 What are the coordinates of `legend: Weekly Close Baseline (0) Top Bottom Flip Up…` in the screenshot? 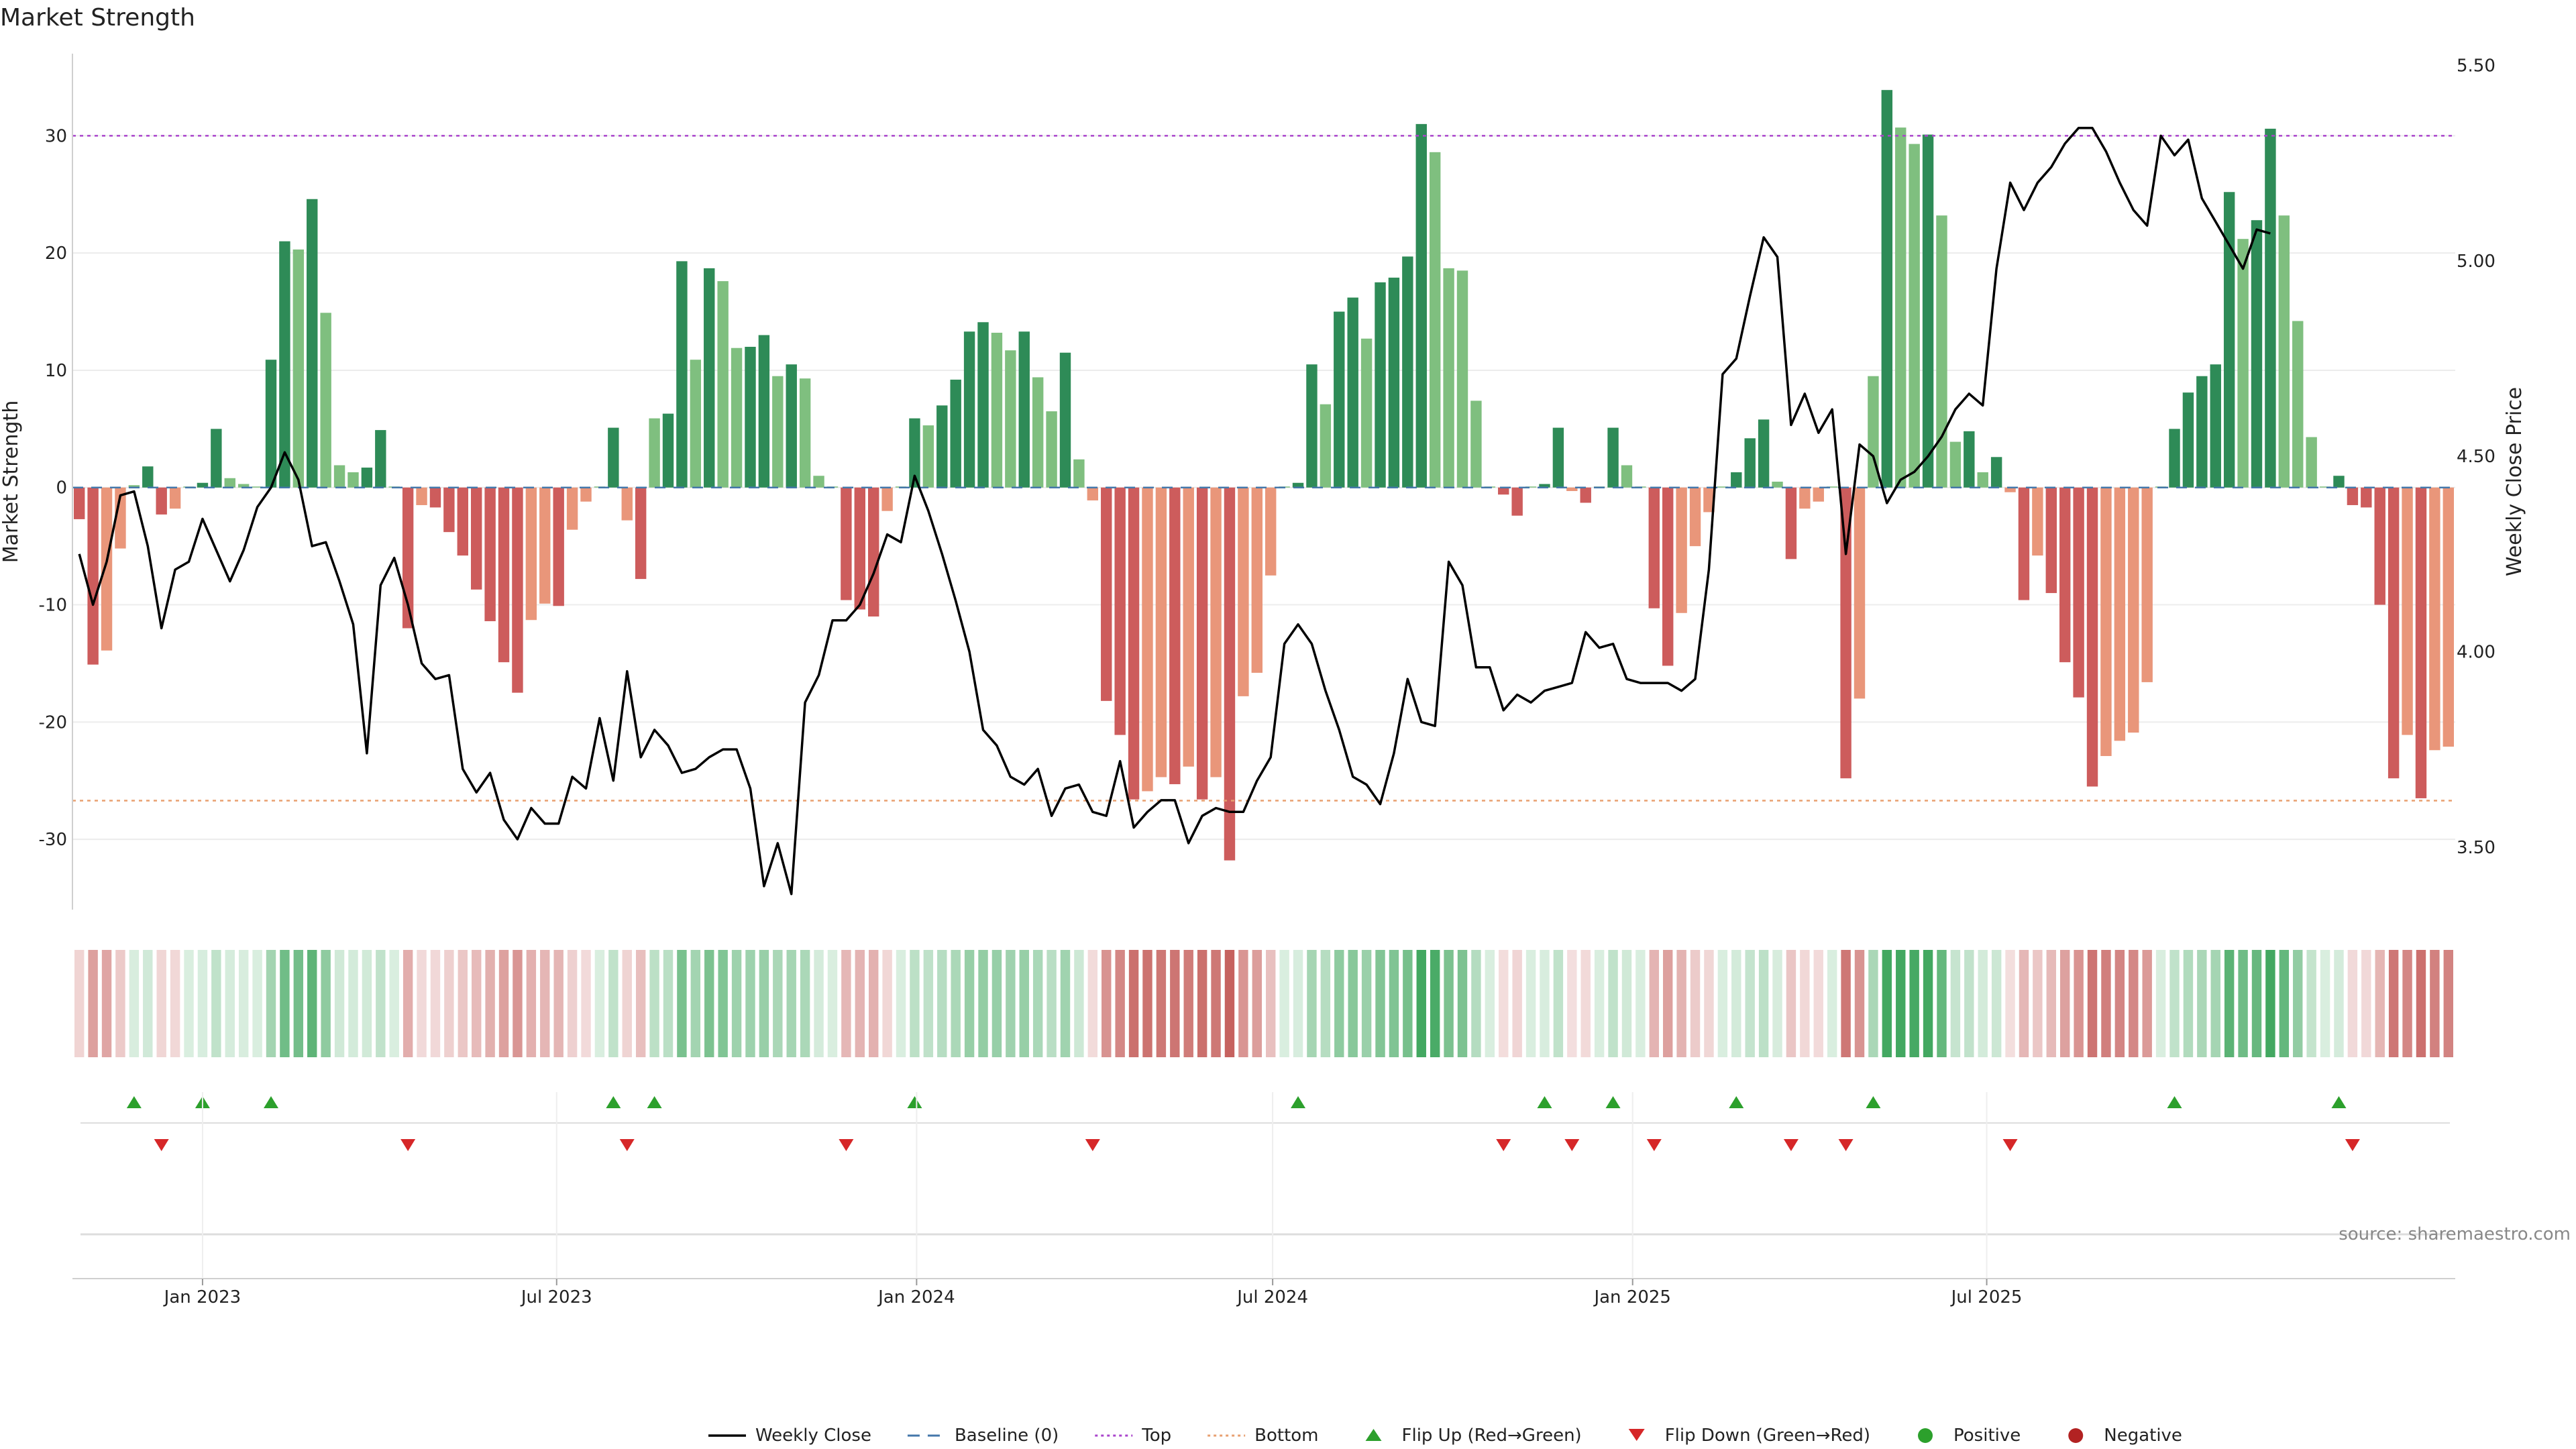 It's located at (1445, 1436).